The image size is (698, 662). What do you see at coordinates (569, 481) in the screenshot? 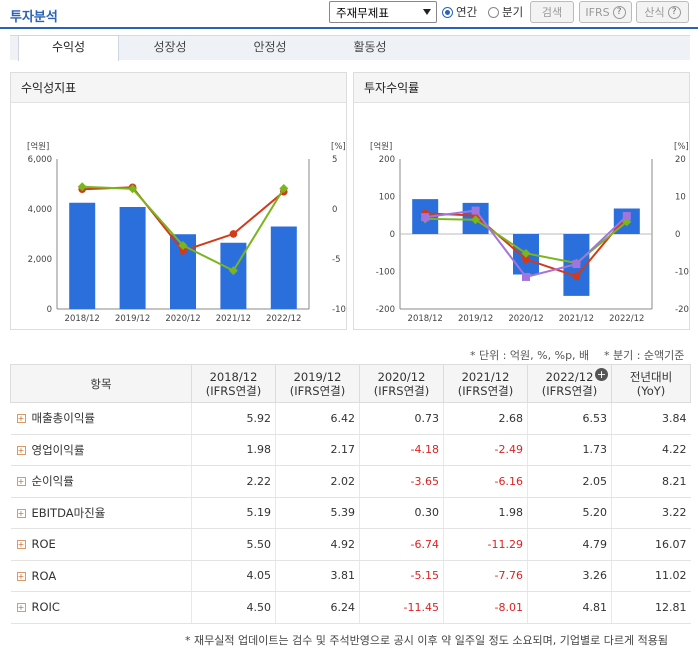
I see `table-cell: 2.05` at bounding box center [569, 481].